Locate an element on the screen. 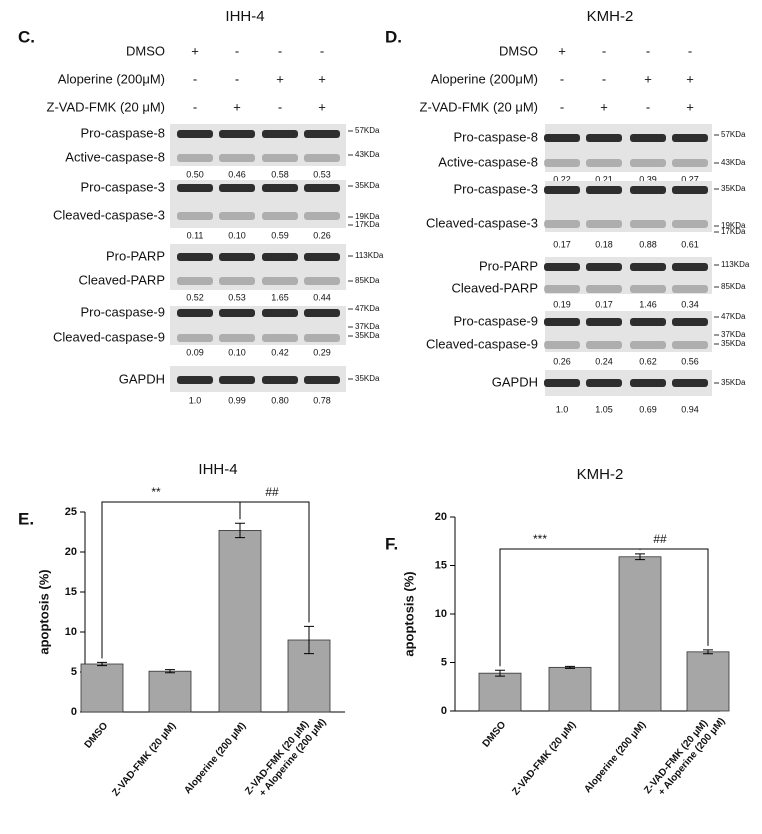 This screenshot has height=834, width=762. x-tick-label: Z-VAD-FMK (20 μM) is located at coordinates (144, 760).